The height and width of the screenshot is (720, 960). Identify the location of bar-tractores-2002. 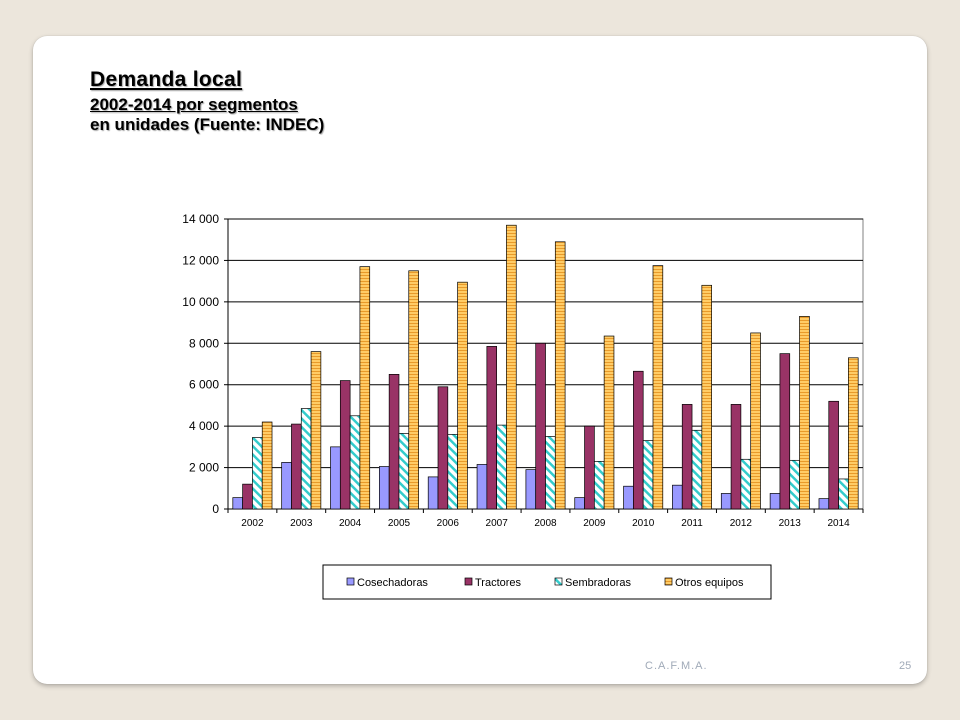
(247, 496).